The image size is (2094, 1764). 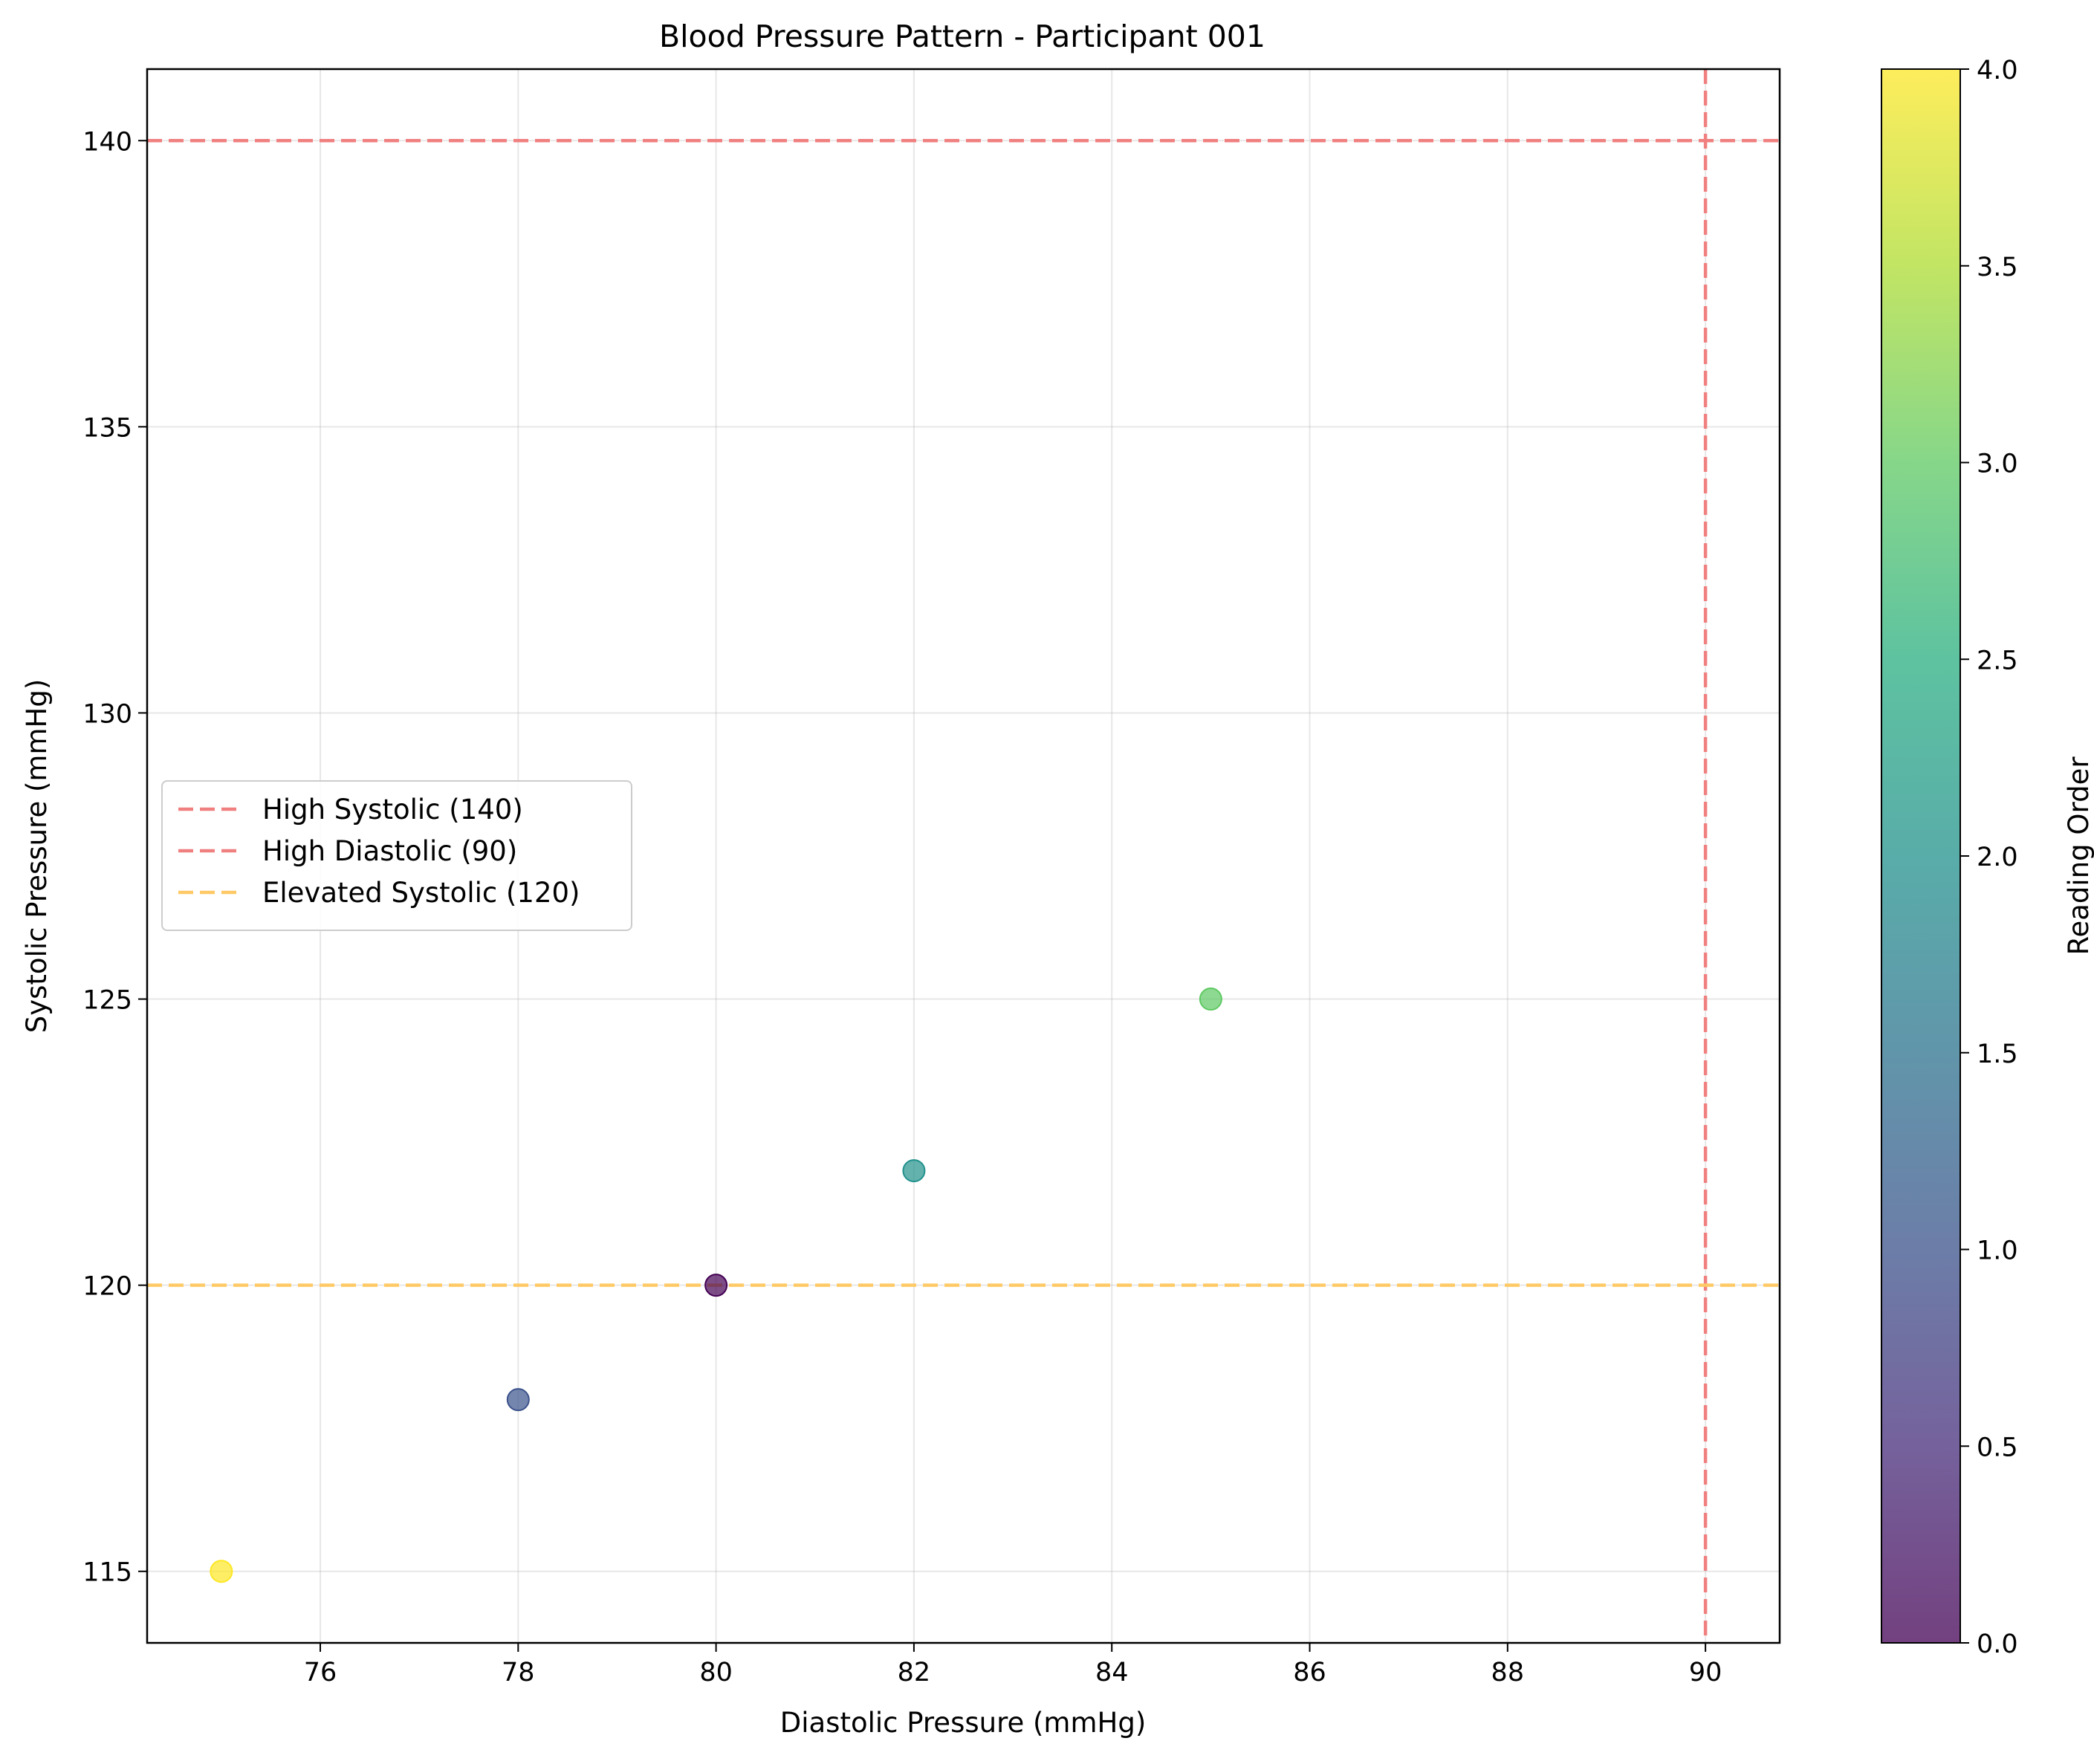 What do you see at coordinates (1997, 1054) in the screenshot?
I see `colorbar-tick-label: 1.5` at bounding box center [1997, 1054].